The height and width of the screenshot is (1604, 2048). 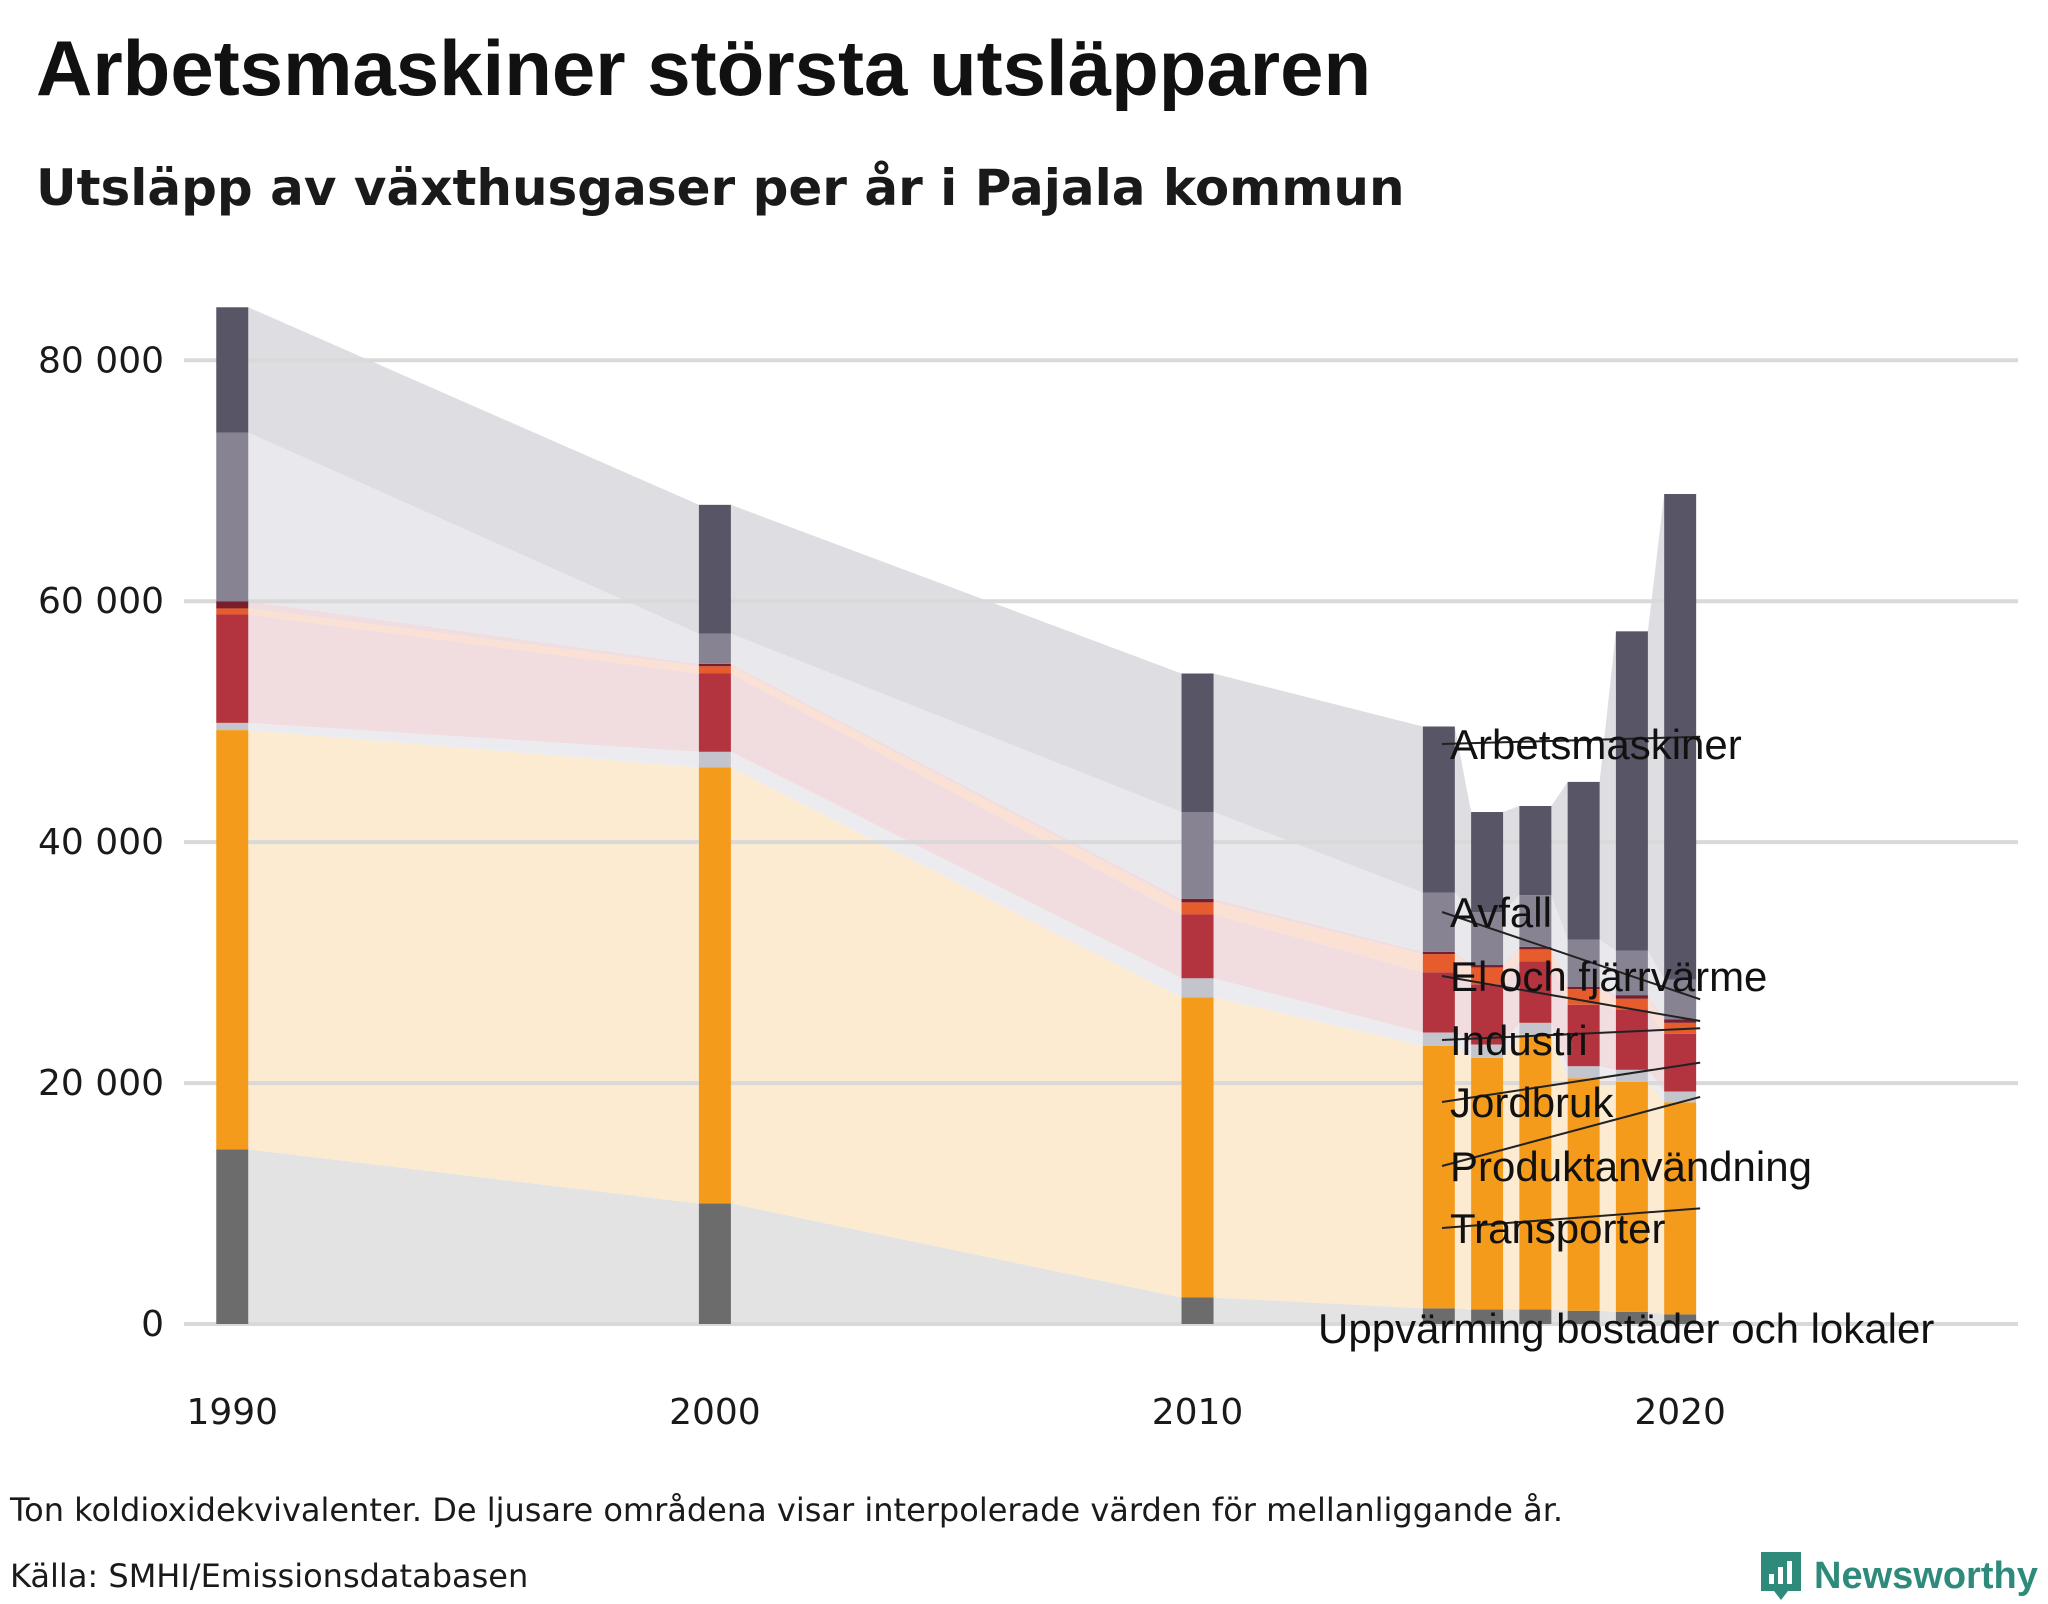 What do you see at coordinates (269, 1576) in the screenshot?
I see `source-note: Källa: SMHI/Emissionsdatabasen` at bounding box center [269, 1576].